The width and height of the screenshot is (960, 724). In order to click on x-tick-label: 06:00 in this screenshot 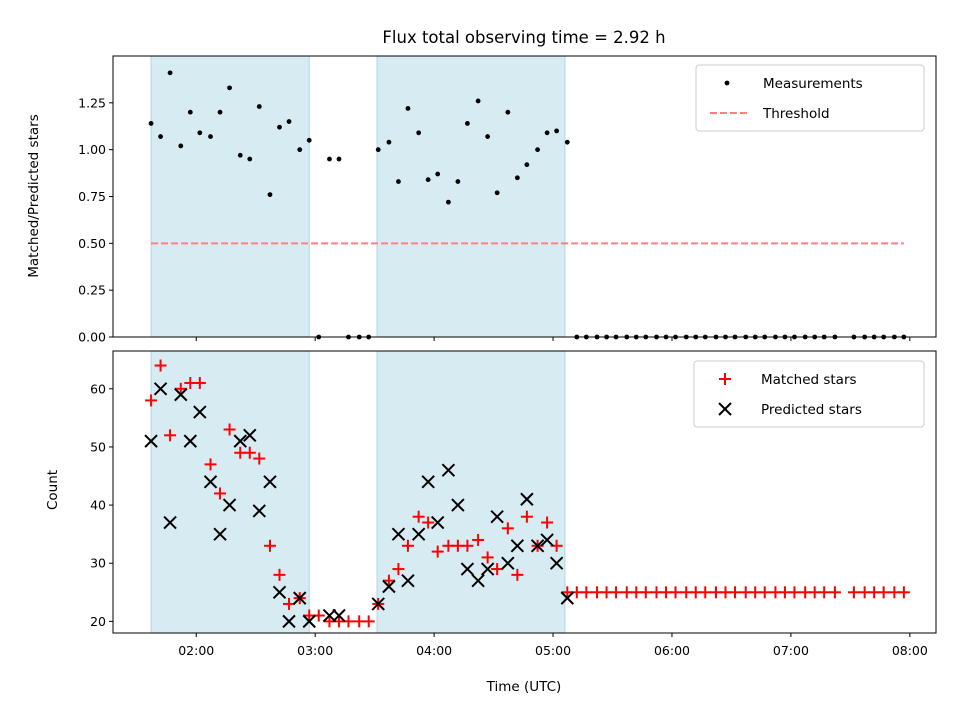, I will do `click(672, 650)`.